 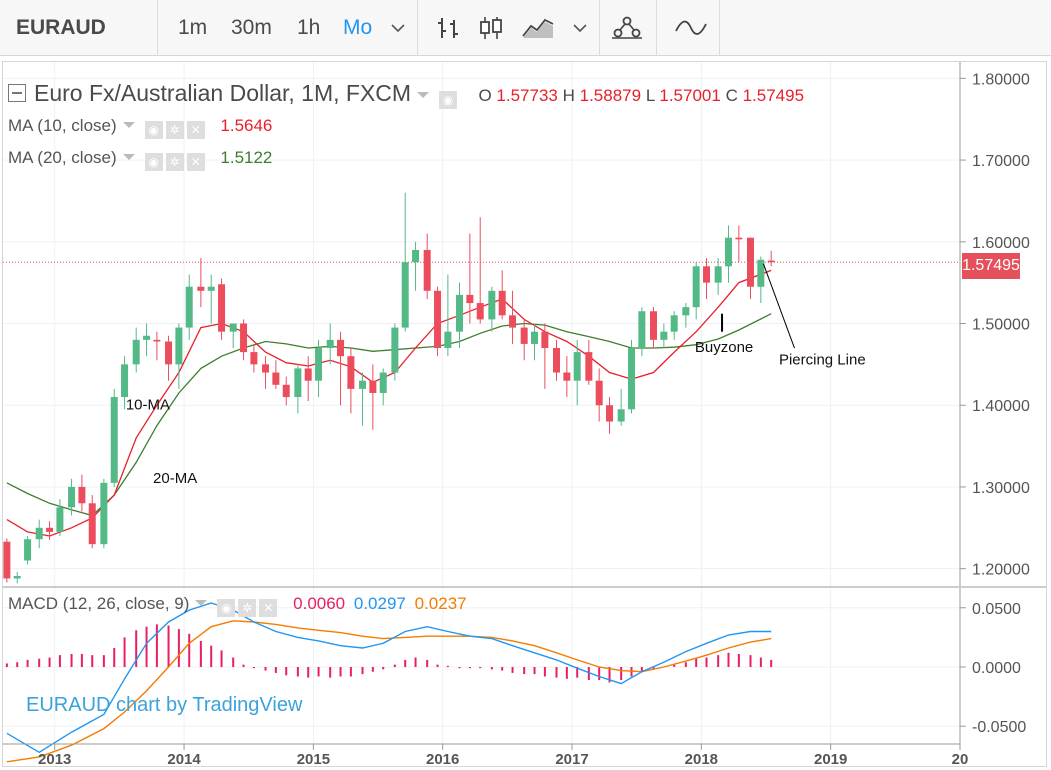 I want to click on buyzone-annotation: Buyzone, so click(x=724, y=347).